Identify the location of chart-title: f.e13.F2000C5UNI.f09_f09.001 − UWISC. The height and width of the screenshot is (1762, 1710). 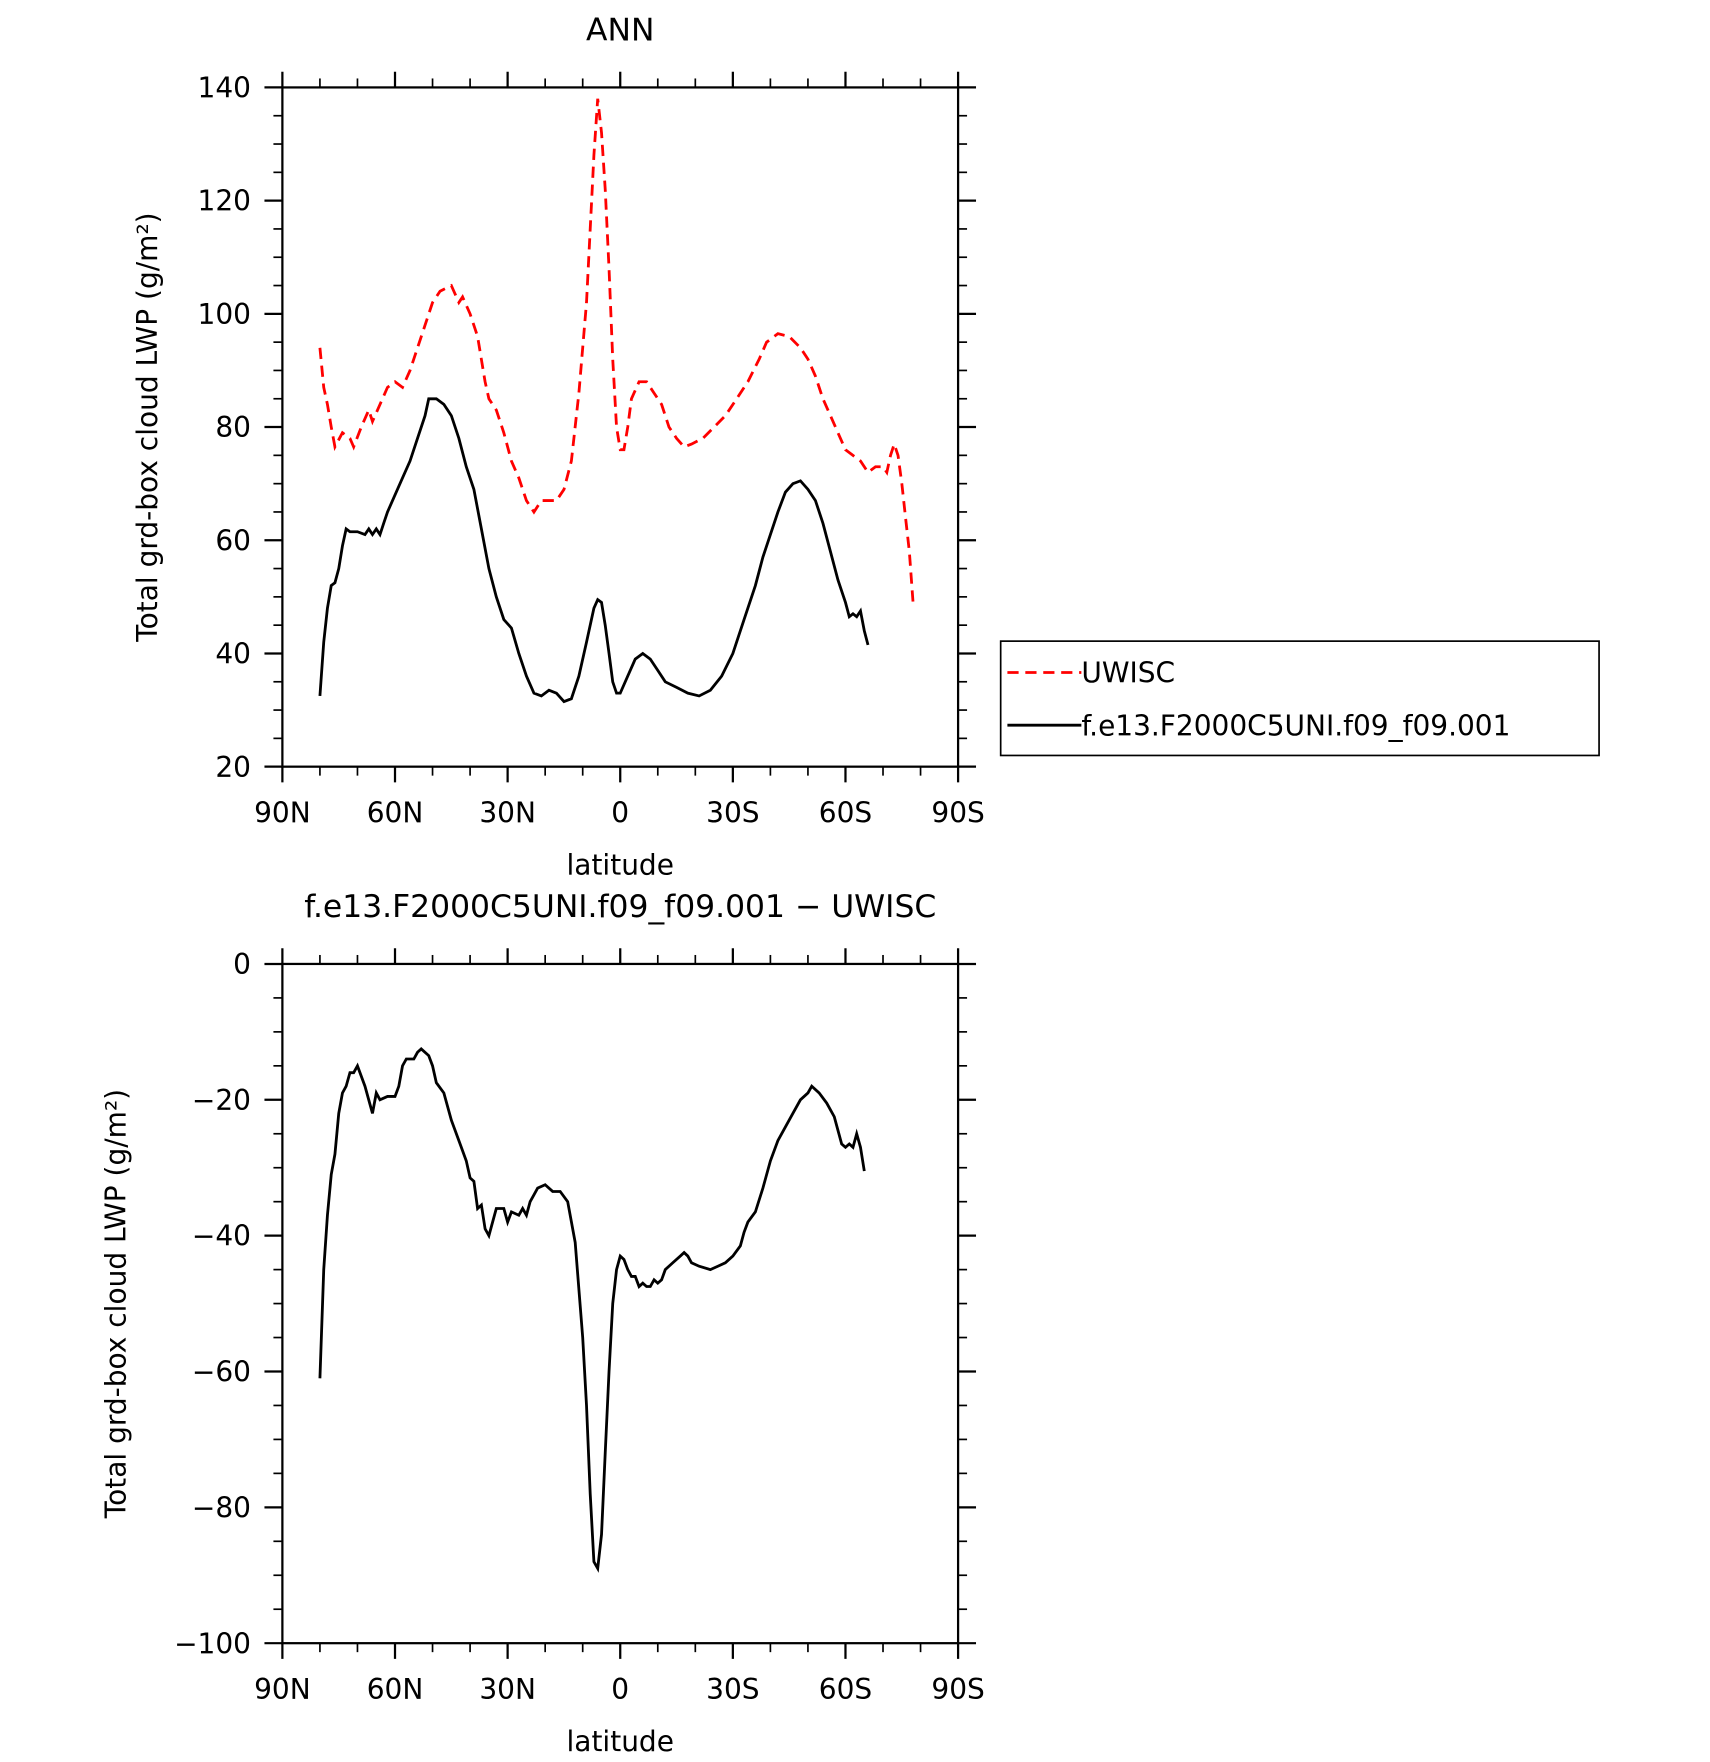
(620, 907).